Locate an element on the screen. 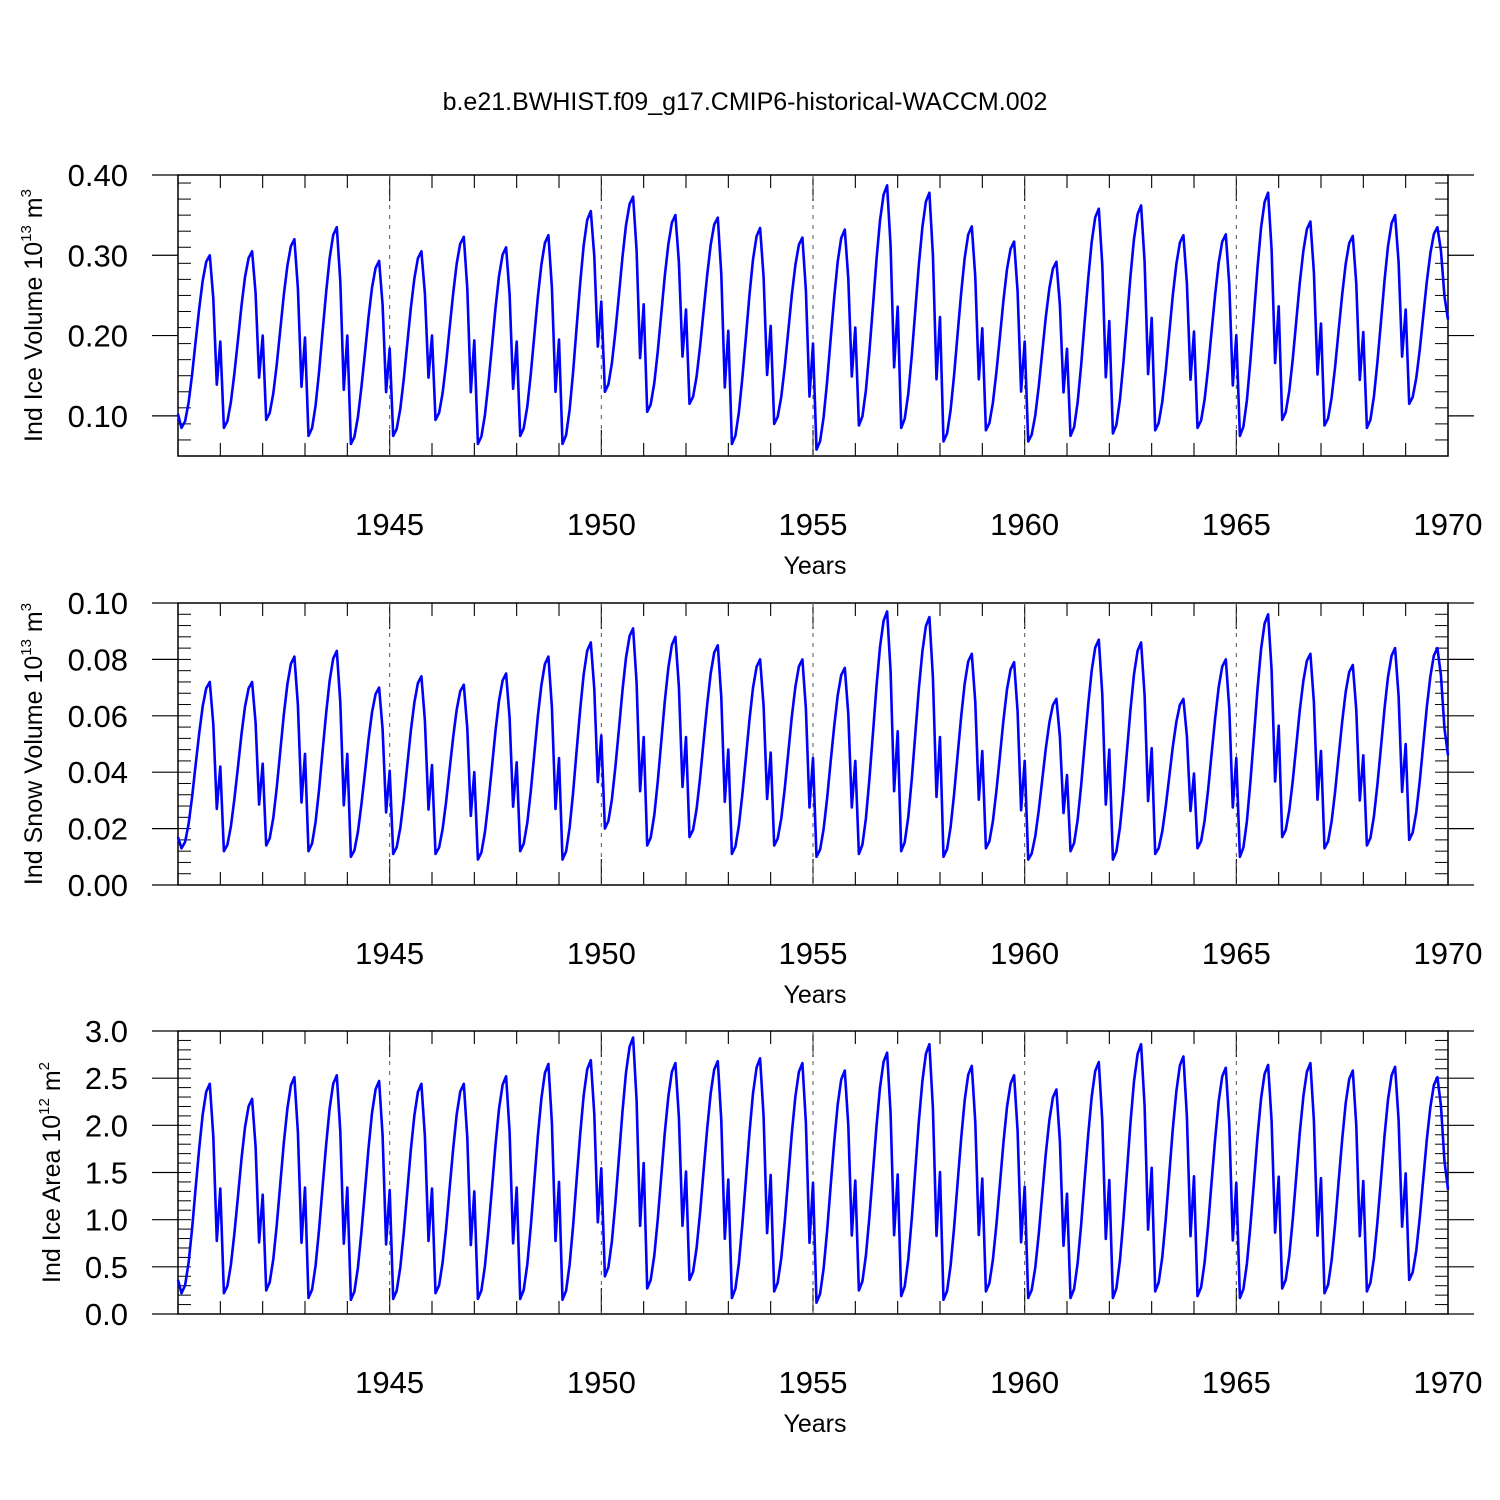 This screenshot has width=1500, height=1500. ice-area-xtick-label: 1970 is located at coordinates (1448, 1382).